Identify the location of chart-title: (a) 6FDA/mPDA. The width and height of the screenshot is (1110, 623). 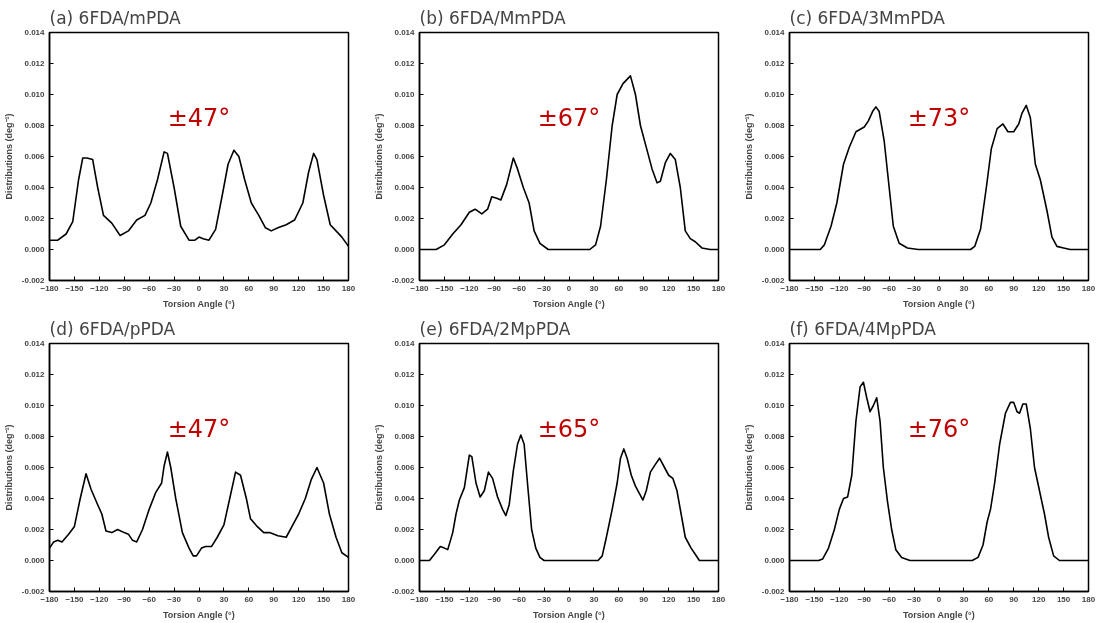
(115, 17).